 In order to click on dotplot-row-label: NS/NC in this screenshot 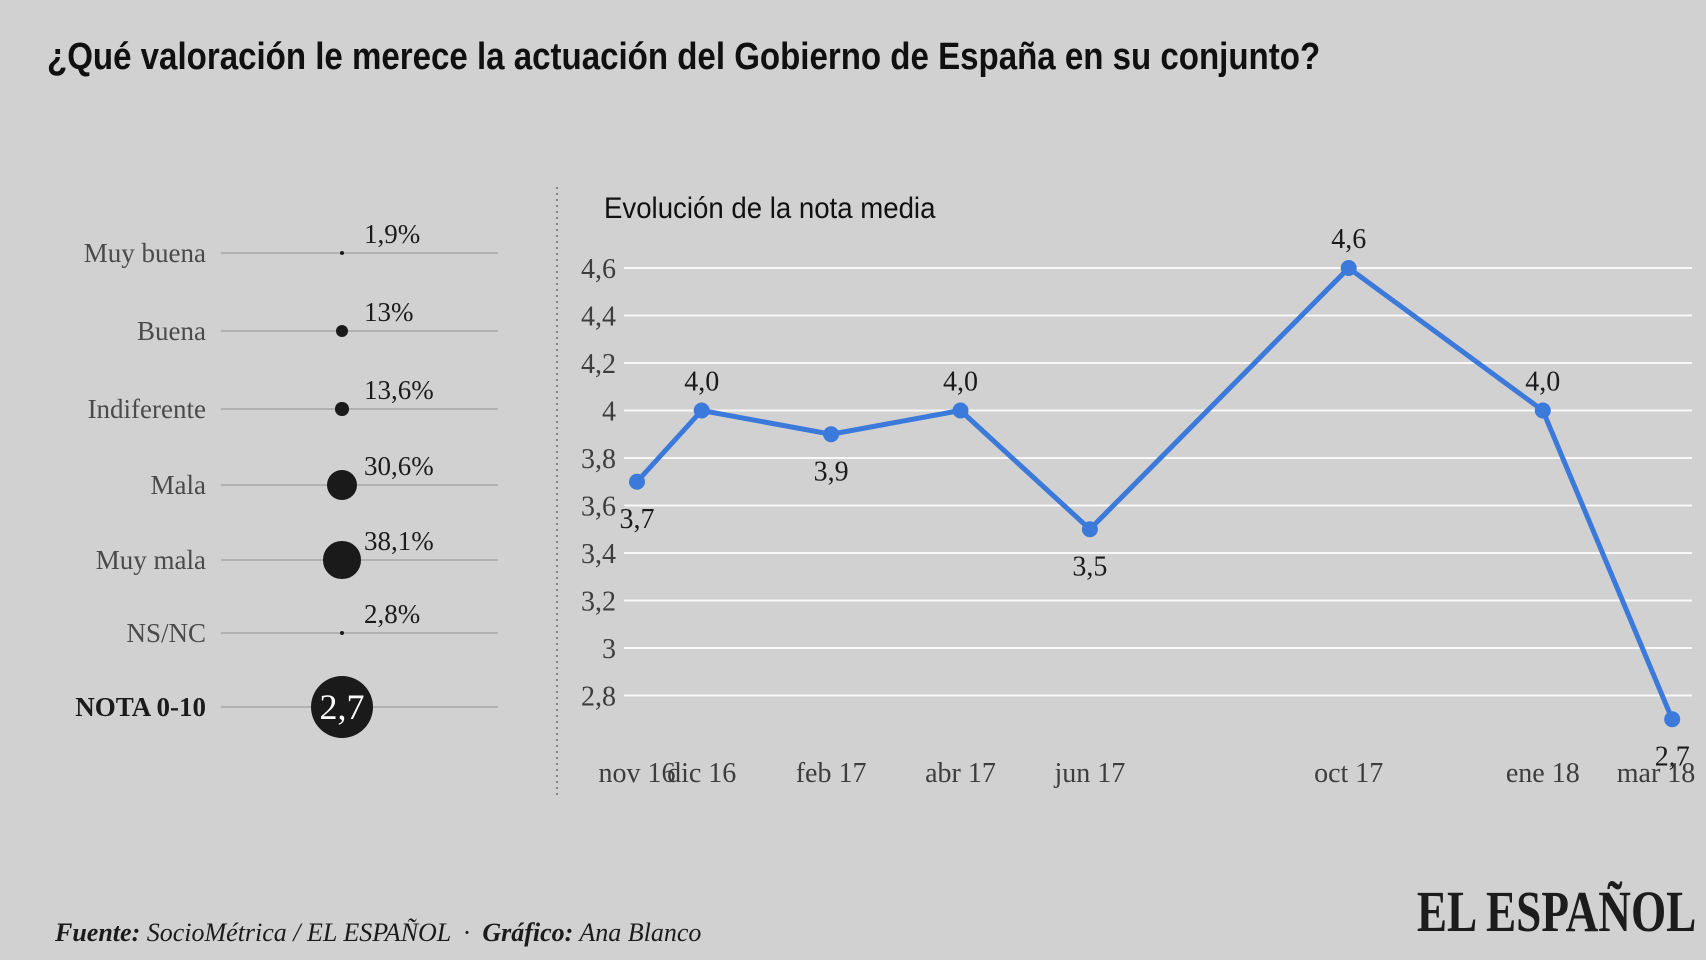, I will do `click(166, 633)`.